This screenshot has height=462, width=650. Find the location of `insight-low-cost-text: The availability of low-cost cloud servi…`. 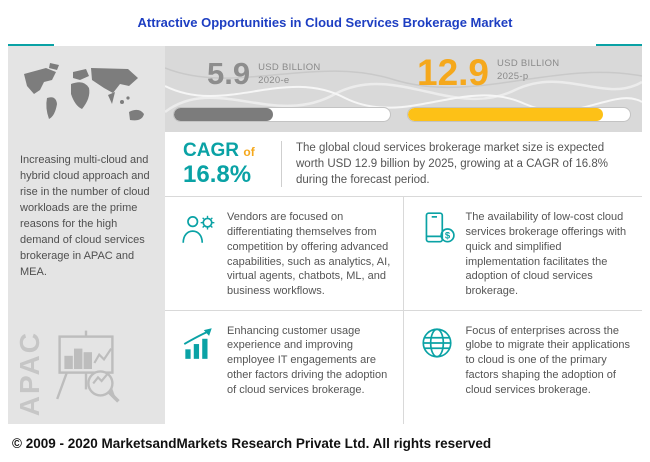

insight-low-cost-text: The availability of low-cost cloud servi… is located at coordinates (546, 254).